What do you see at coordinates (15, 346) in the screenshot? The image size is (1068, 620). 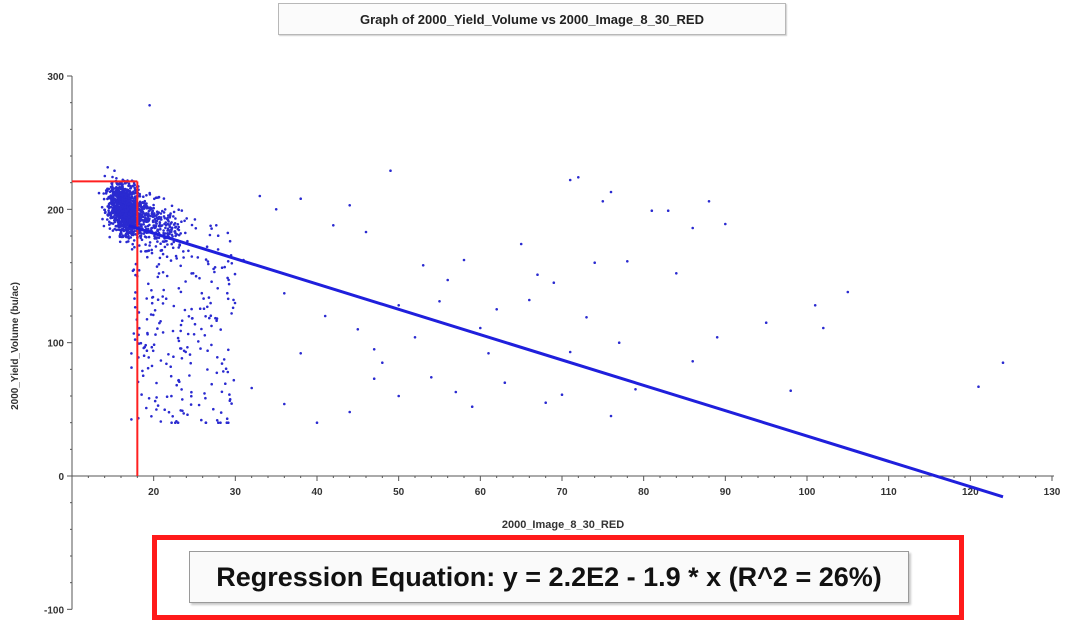 I see `y-axis-label: 2000_Yield_Volume (bu/ac)` at bounding box center [15, 346].